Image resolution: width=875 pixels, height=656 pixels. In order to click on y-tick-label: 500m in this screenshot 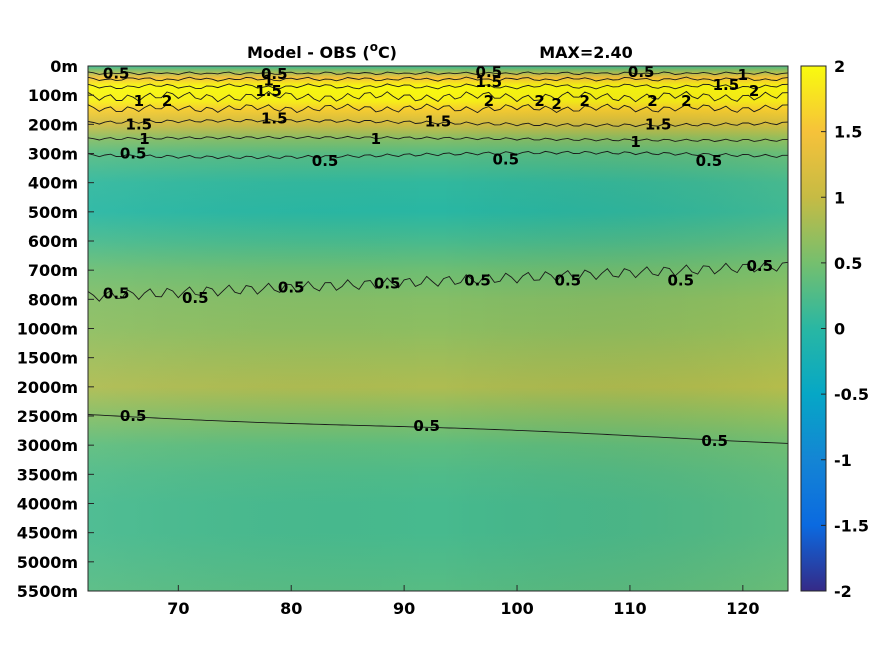, I will do `click(53, 212)`.